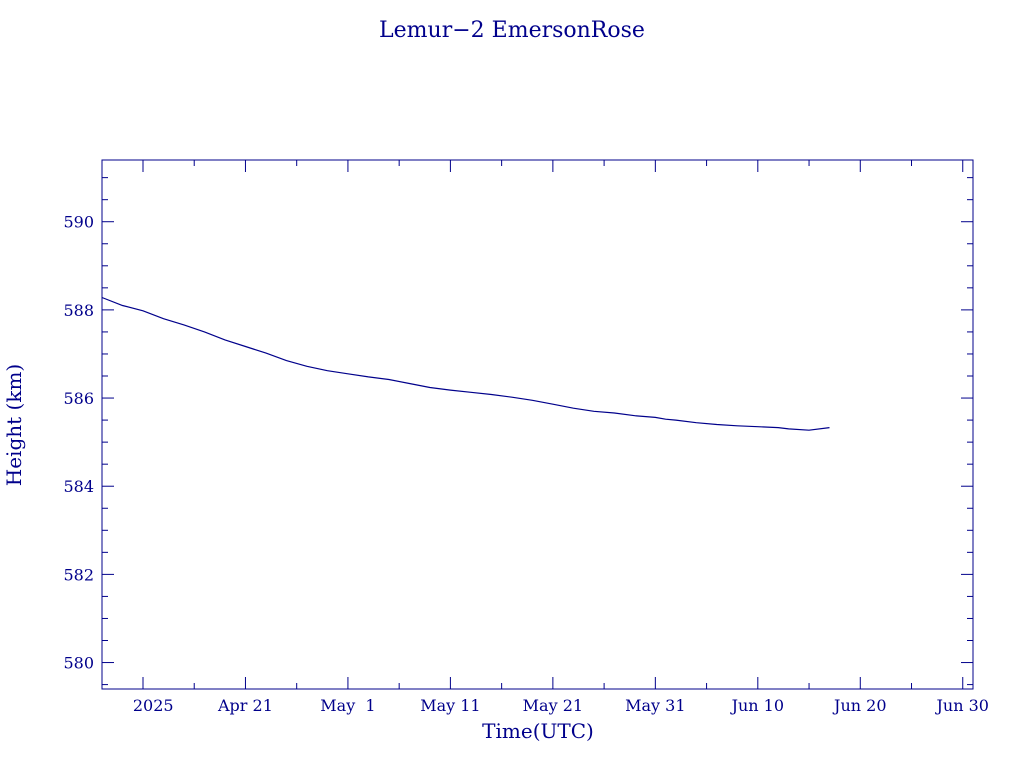  What do you see at coordinates (655, 705) in the screenshot?
I see `x-tick-label: May 31` at bounding box center [655, 705].